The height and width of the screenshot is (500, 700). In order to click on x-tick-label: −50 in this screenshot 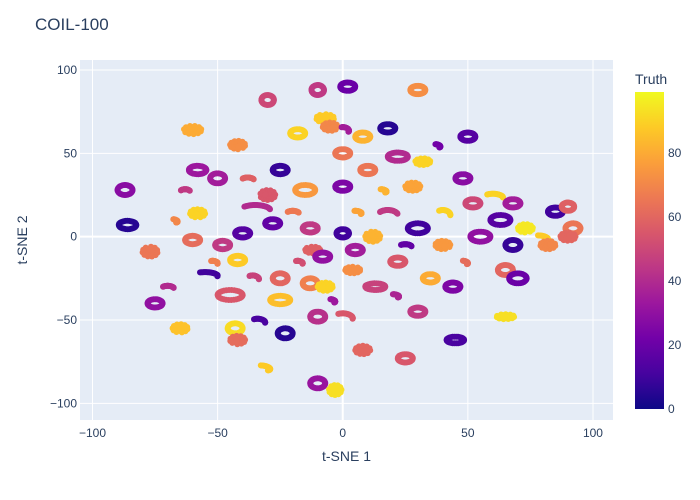, I will do `click(217, 433)`.